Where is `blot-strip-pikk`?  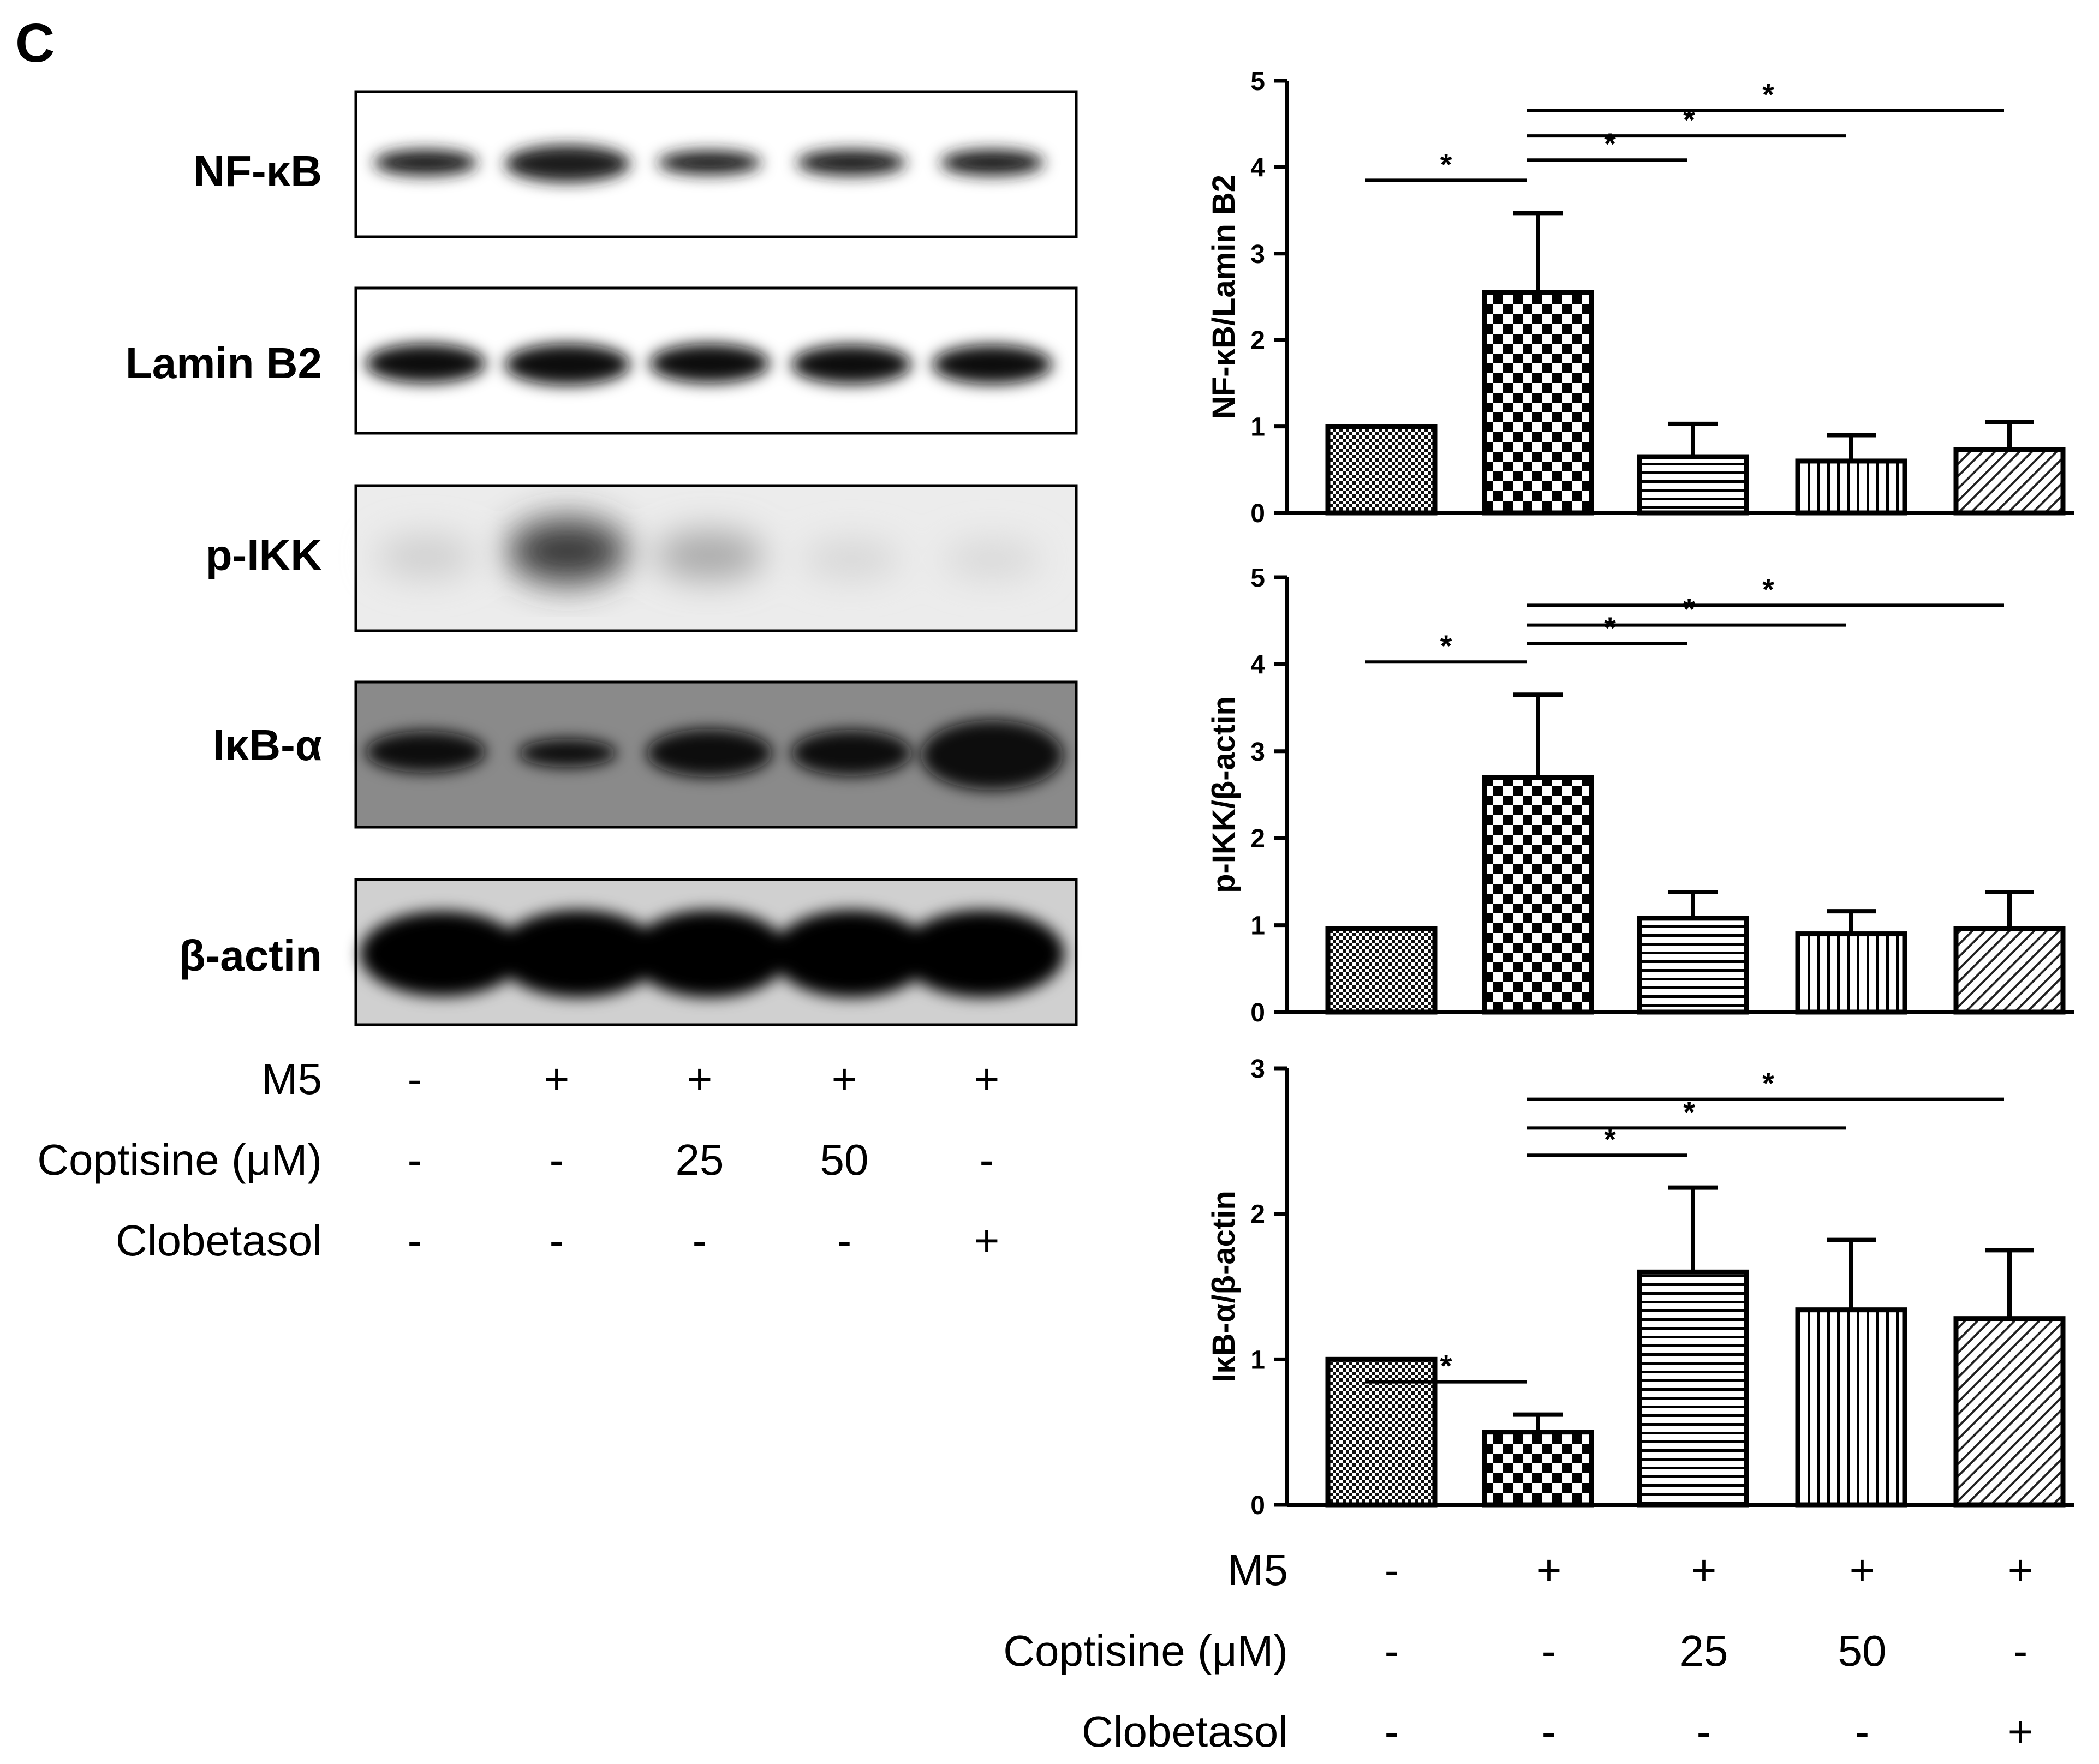 blot-strip-pikk is located at coordinates (716, 558).